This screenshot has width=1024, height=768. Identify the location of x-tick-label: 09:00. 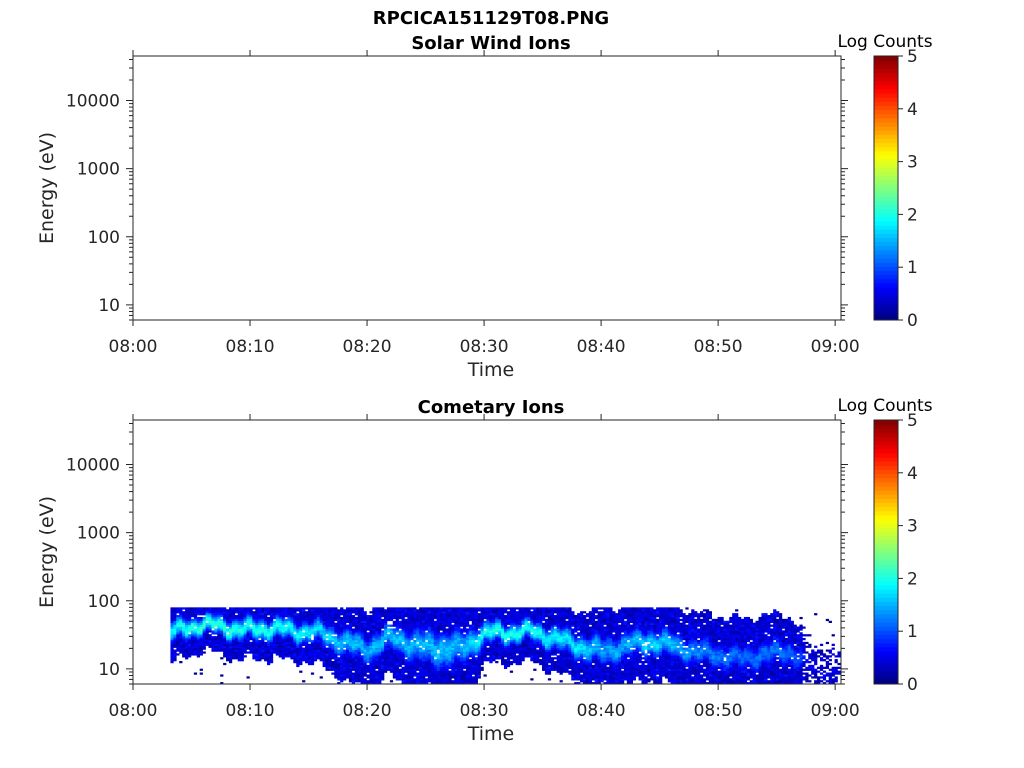
(835, 347).